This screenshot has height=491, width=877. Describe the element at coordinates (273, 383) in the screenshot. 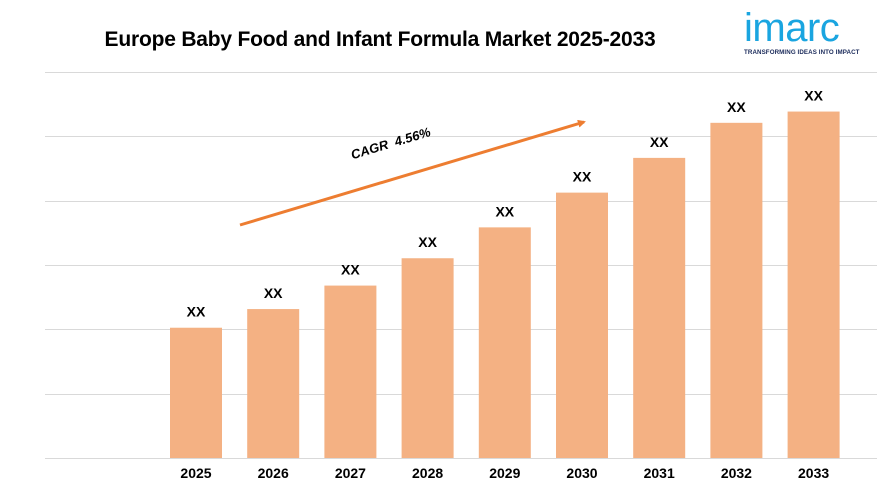

I see `bar-2026` at that location.